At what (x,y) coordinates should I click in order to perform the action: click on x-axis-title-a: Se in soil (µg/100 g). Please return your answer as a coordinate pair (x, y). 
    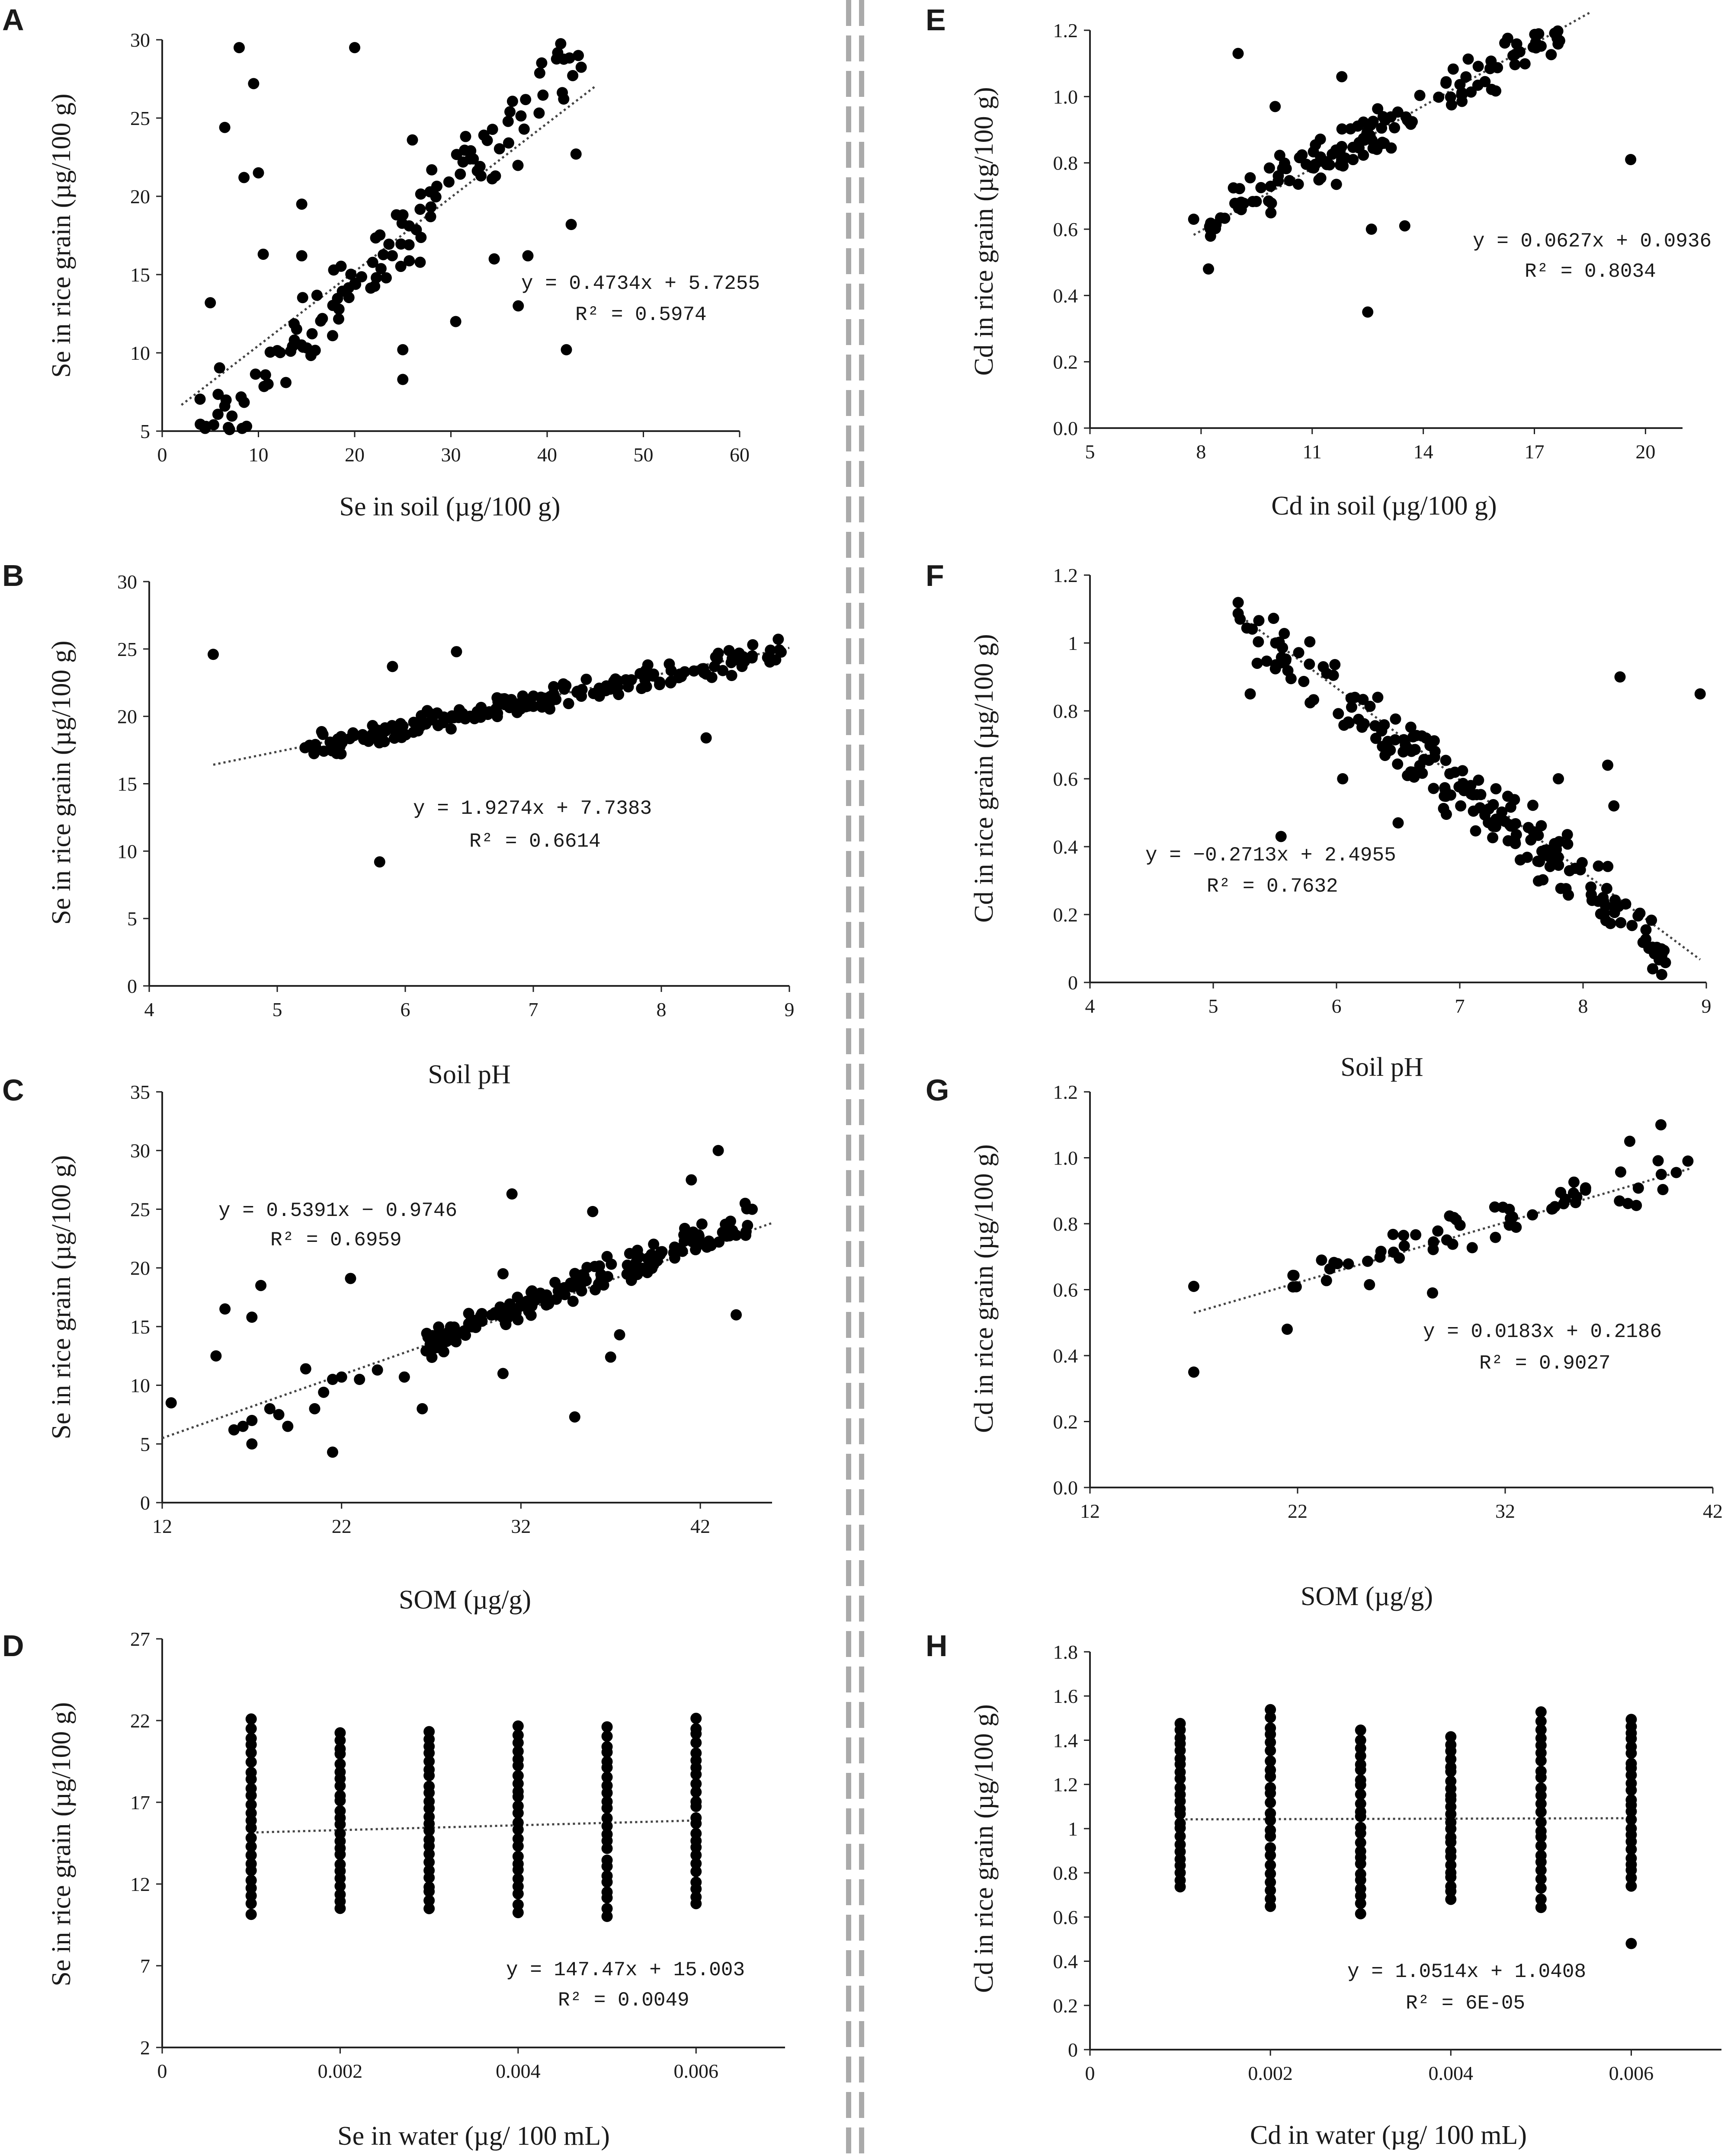
    Looking at the image, I should click on (450, 507).